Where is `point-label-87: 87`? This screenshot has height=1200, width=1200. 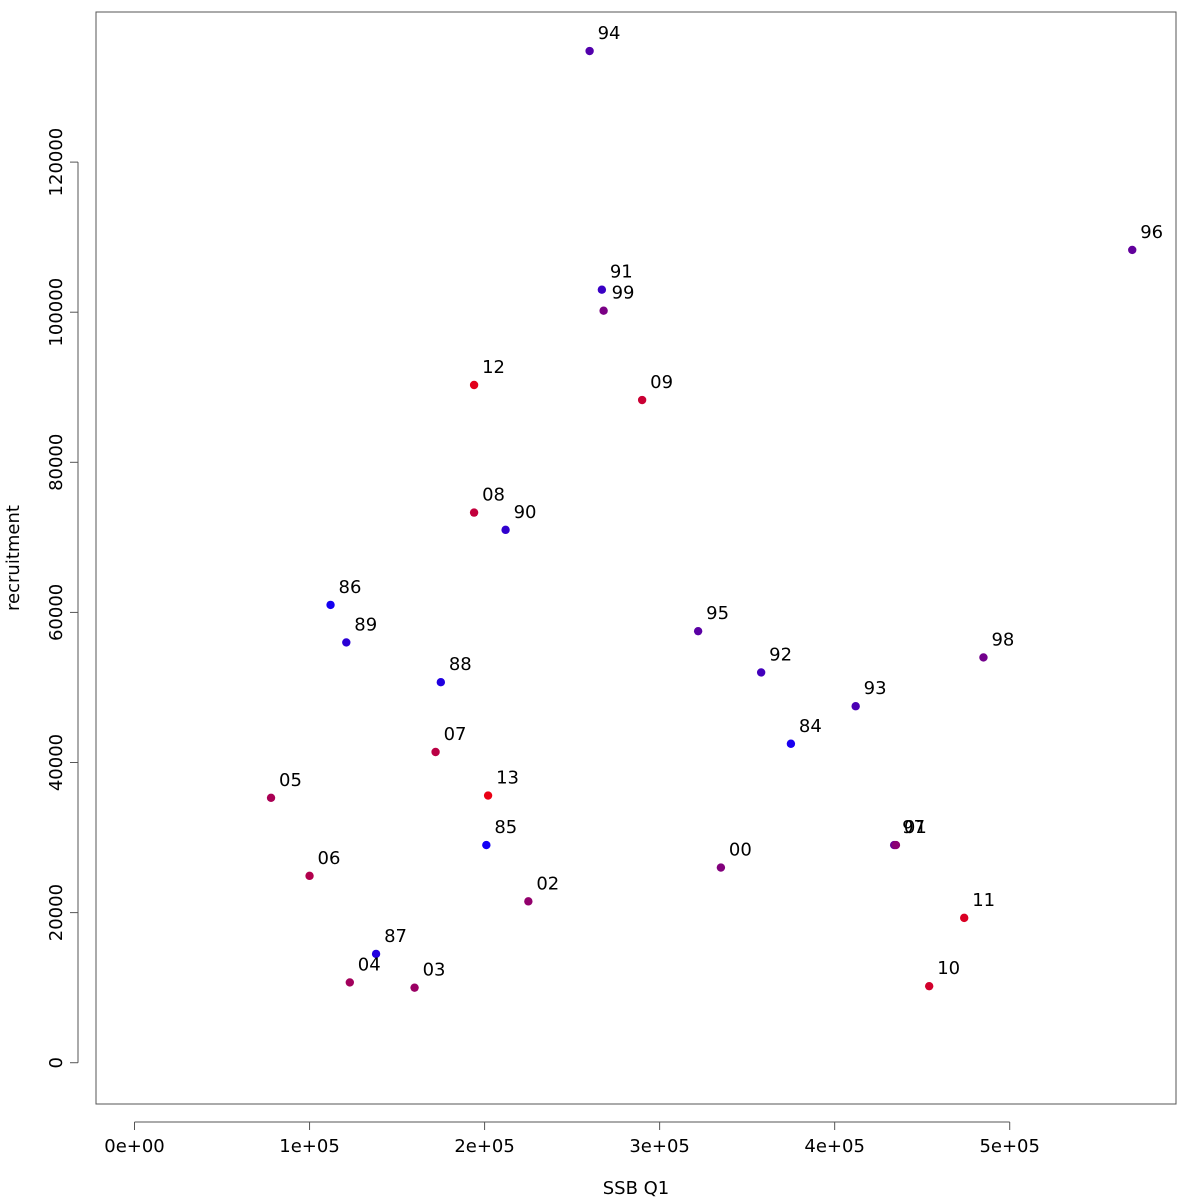
point-label-87: 87 is located at coordinates (395, 936).